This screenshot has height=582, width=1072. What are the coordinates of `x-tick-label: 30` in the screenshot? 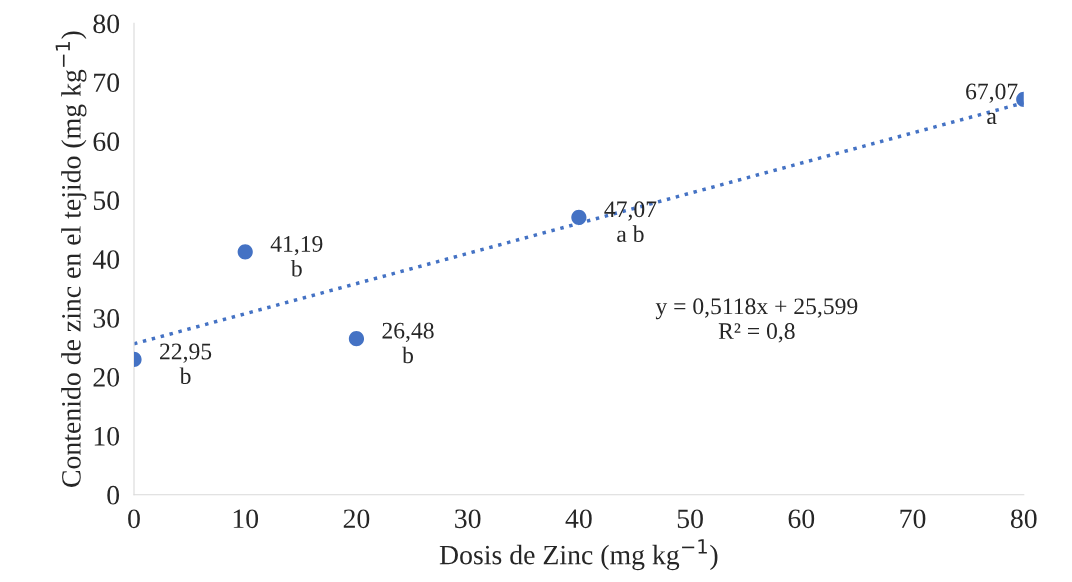 It's located at (468, 519).